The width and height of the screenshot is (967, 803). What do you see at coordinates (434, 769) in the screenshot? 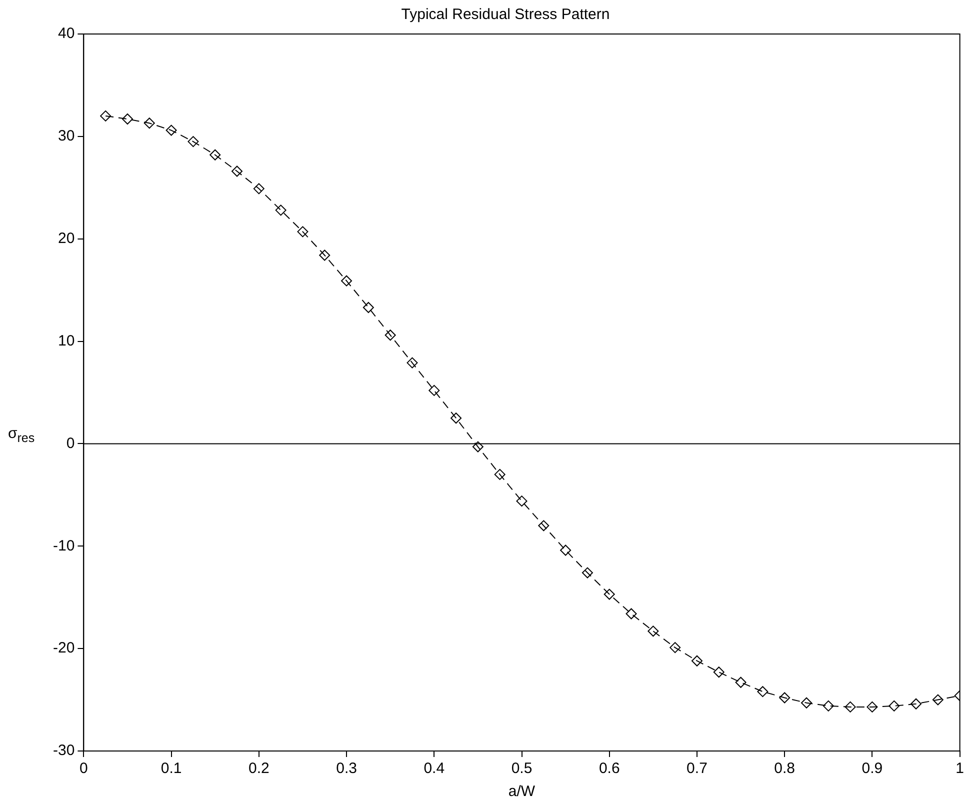
I see `x-tick-label: 0.4` at bounding box center [434, 769].